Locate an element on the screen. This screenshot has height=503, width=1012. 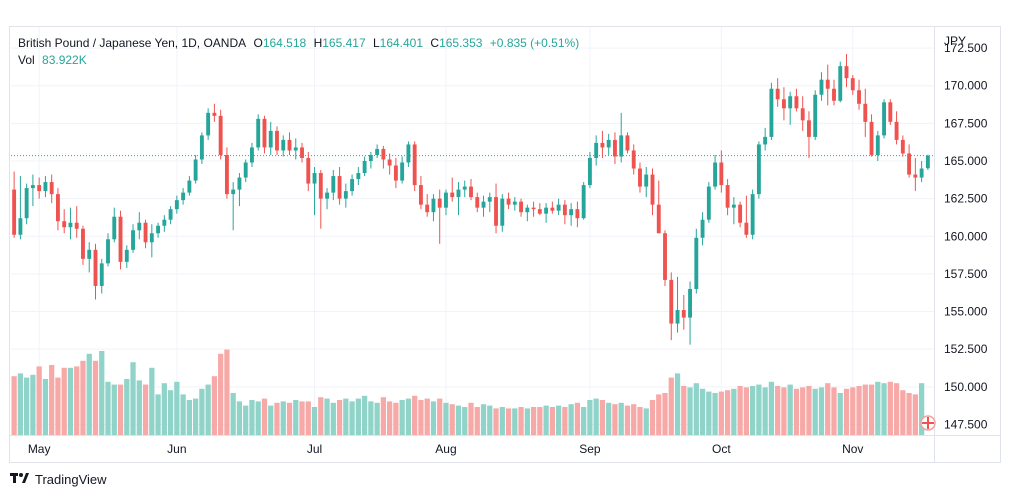
brand-name: TradingView is located at coordinates (71, 479).